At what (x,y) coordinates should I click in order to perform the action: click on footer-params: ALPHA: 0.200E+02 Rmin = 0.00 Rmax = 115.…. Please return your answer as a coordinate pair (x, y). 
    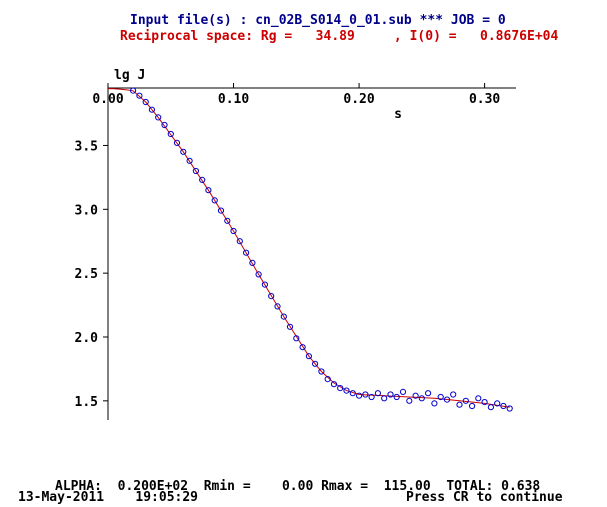
    Looking at the image, I should click on (298, 486).